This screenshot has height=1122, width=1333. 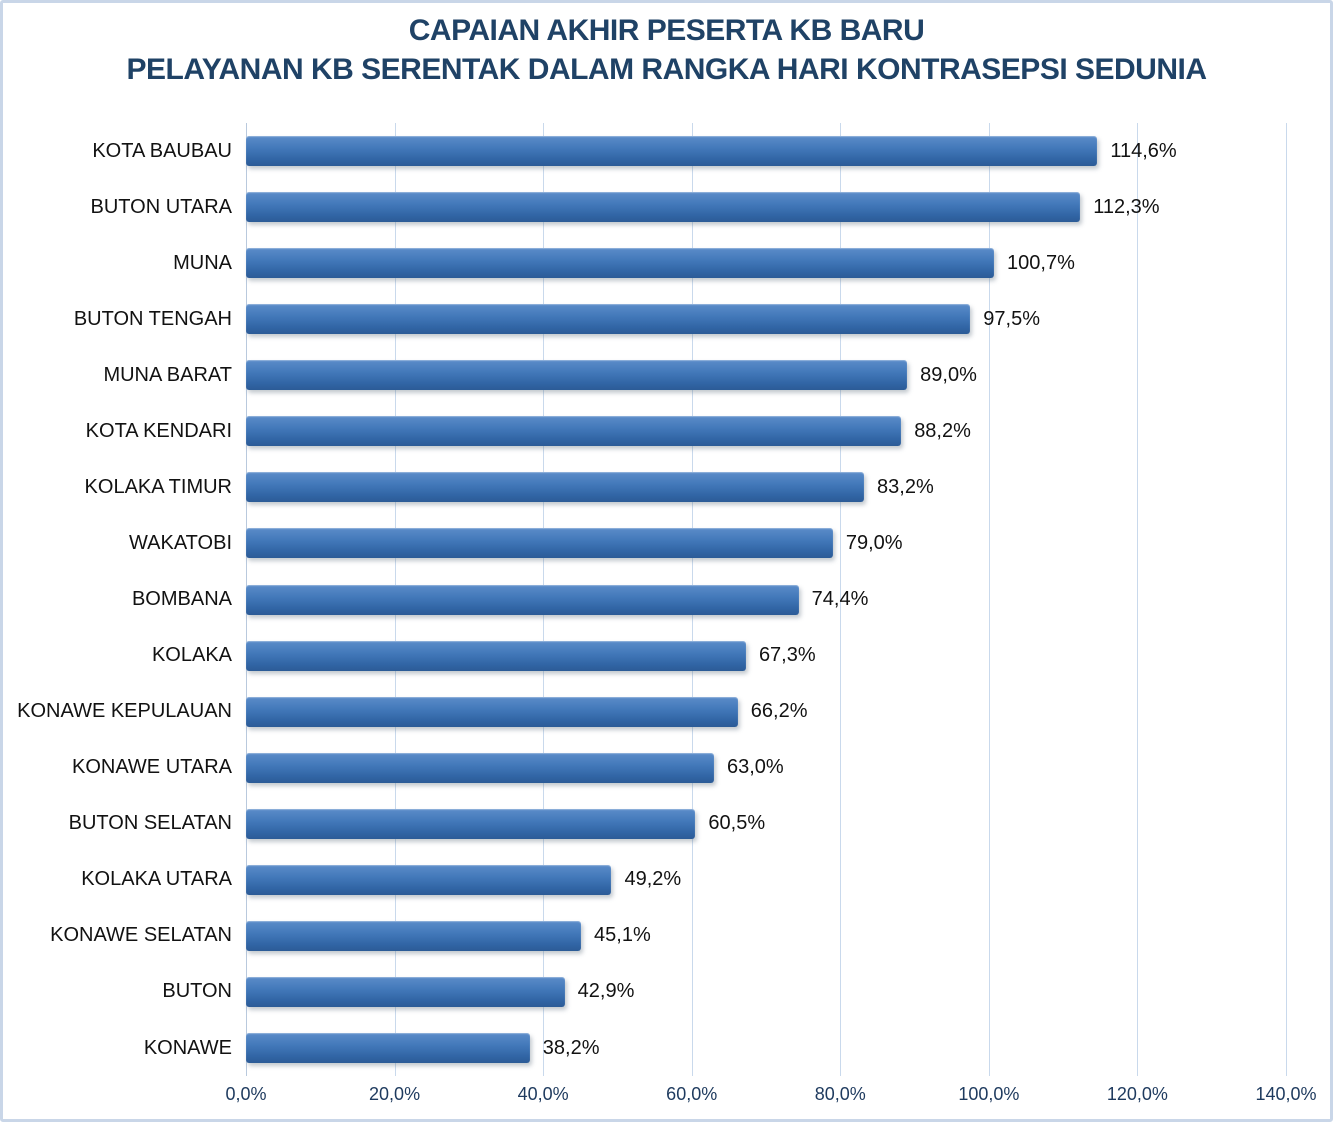 I want to click on category-label: KONAWE SELATAN, so click(x=141, y=935).